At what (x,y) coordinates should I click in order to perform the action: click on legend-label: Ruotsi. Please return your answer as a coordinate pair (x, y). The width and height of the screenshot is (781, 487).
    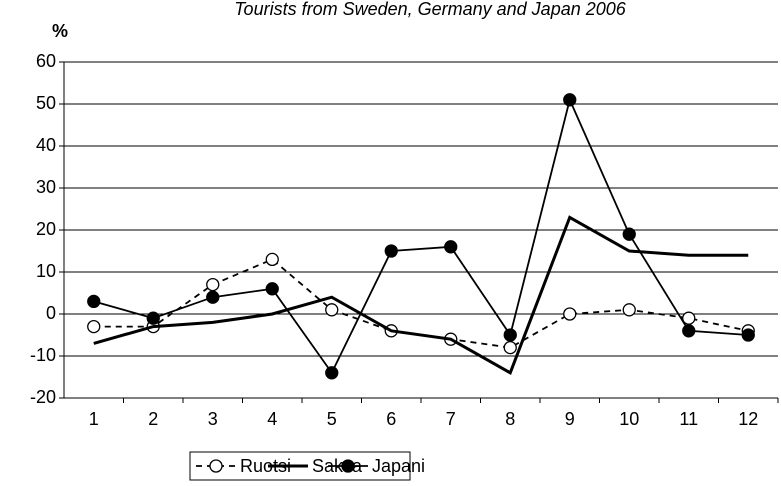
    Looking at the image, I should click on (265, 466).